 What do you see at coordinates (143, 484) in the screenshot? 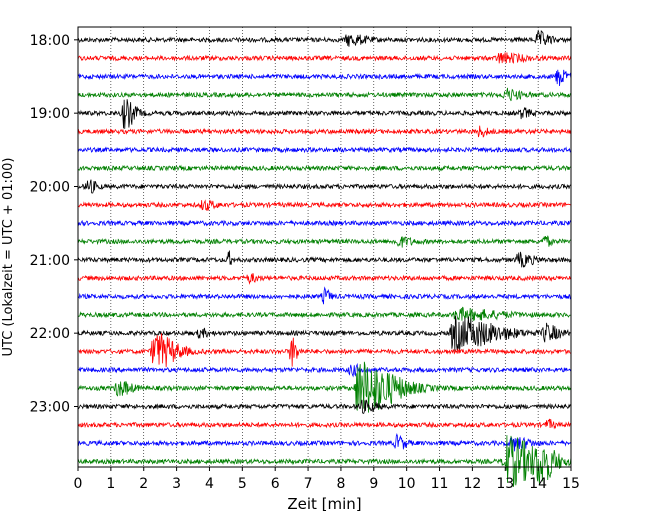
I see `x-tick-label: 2` at bounding box center [143, 484].